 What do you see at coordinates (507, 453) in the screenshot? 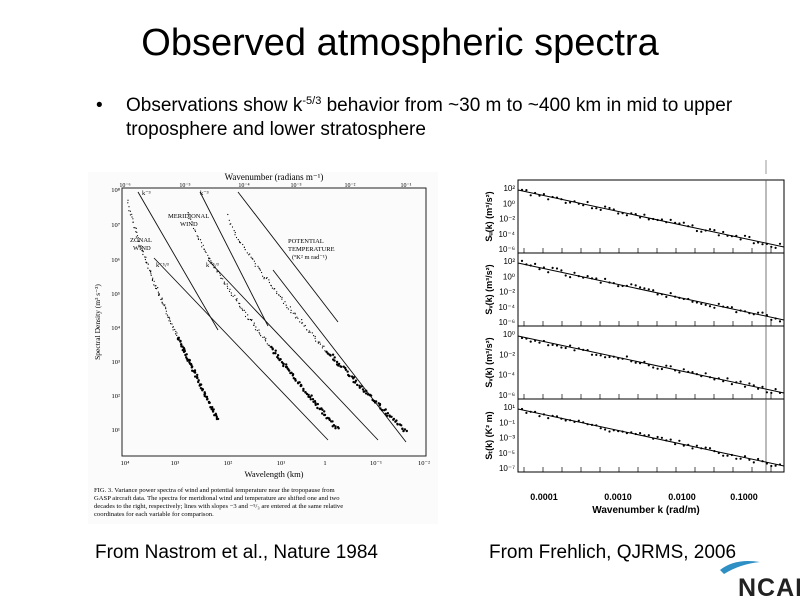
I see `y-tick: 10⁻⁵` at bounding box center [507, 453].